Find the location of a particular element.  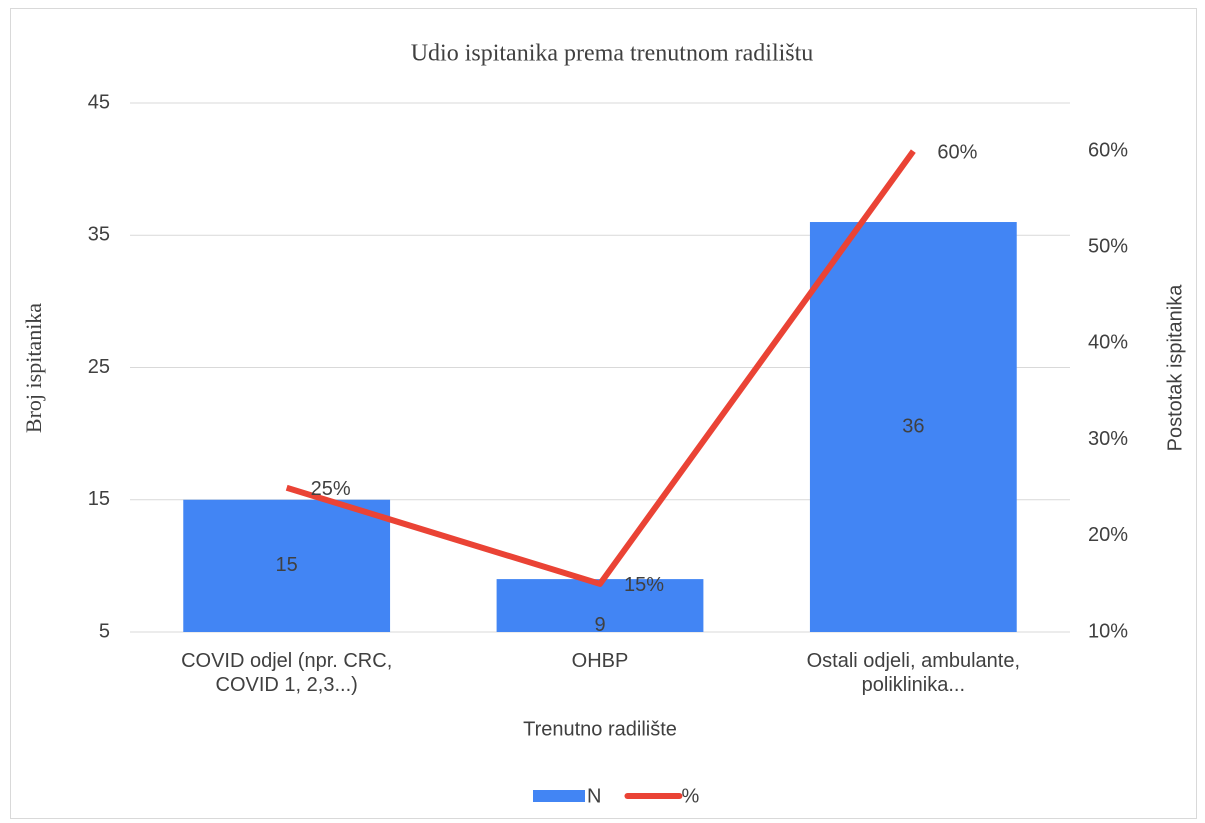

bar-value-label: 15 is located at coordinates (287, 565).